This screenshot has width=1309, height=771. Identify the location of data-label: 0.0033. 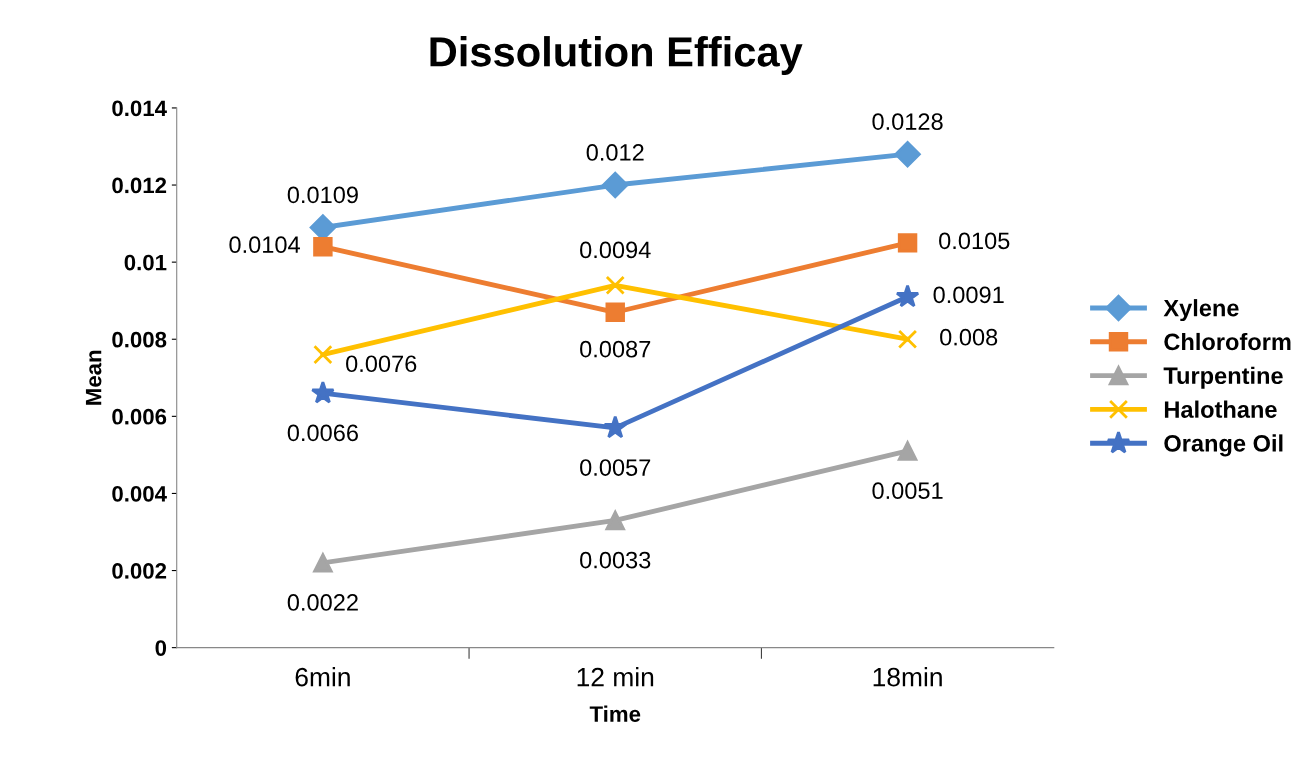
(615, 560).